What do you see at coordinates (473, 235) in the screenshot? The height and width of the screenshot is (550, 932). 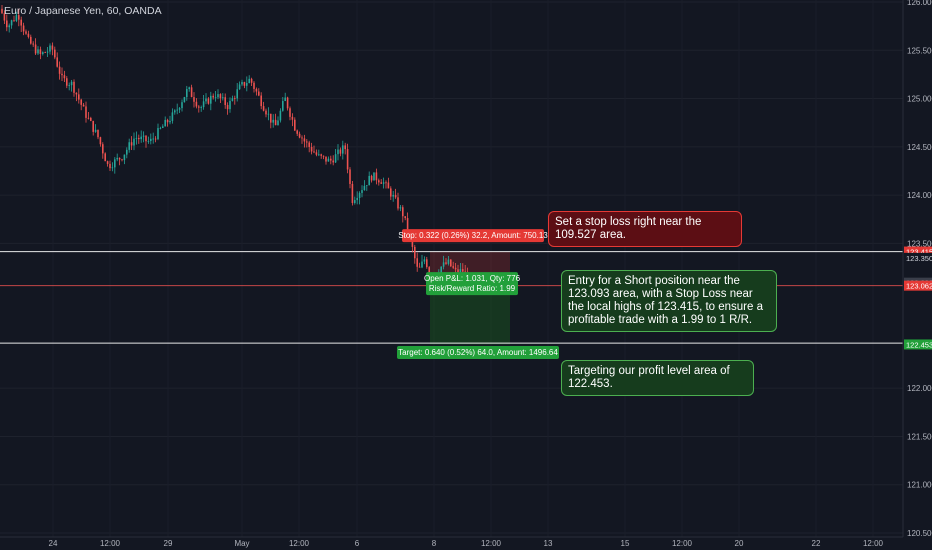 I see `stop-label: Stop: 0.322 (0.26%) 32.2, Amount: 750.13` at bounding box center [473, 235].